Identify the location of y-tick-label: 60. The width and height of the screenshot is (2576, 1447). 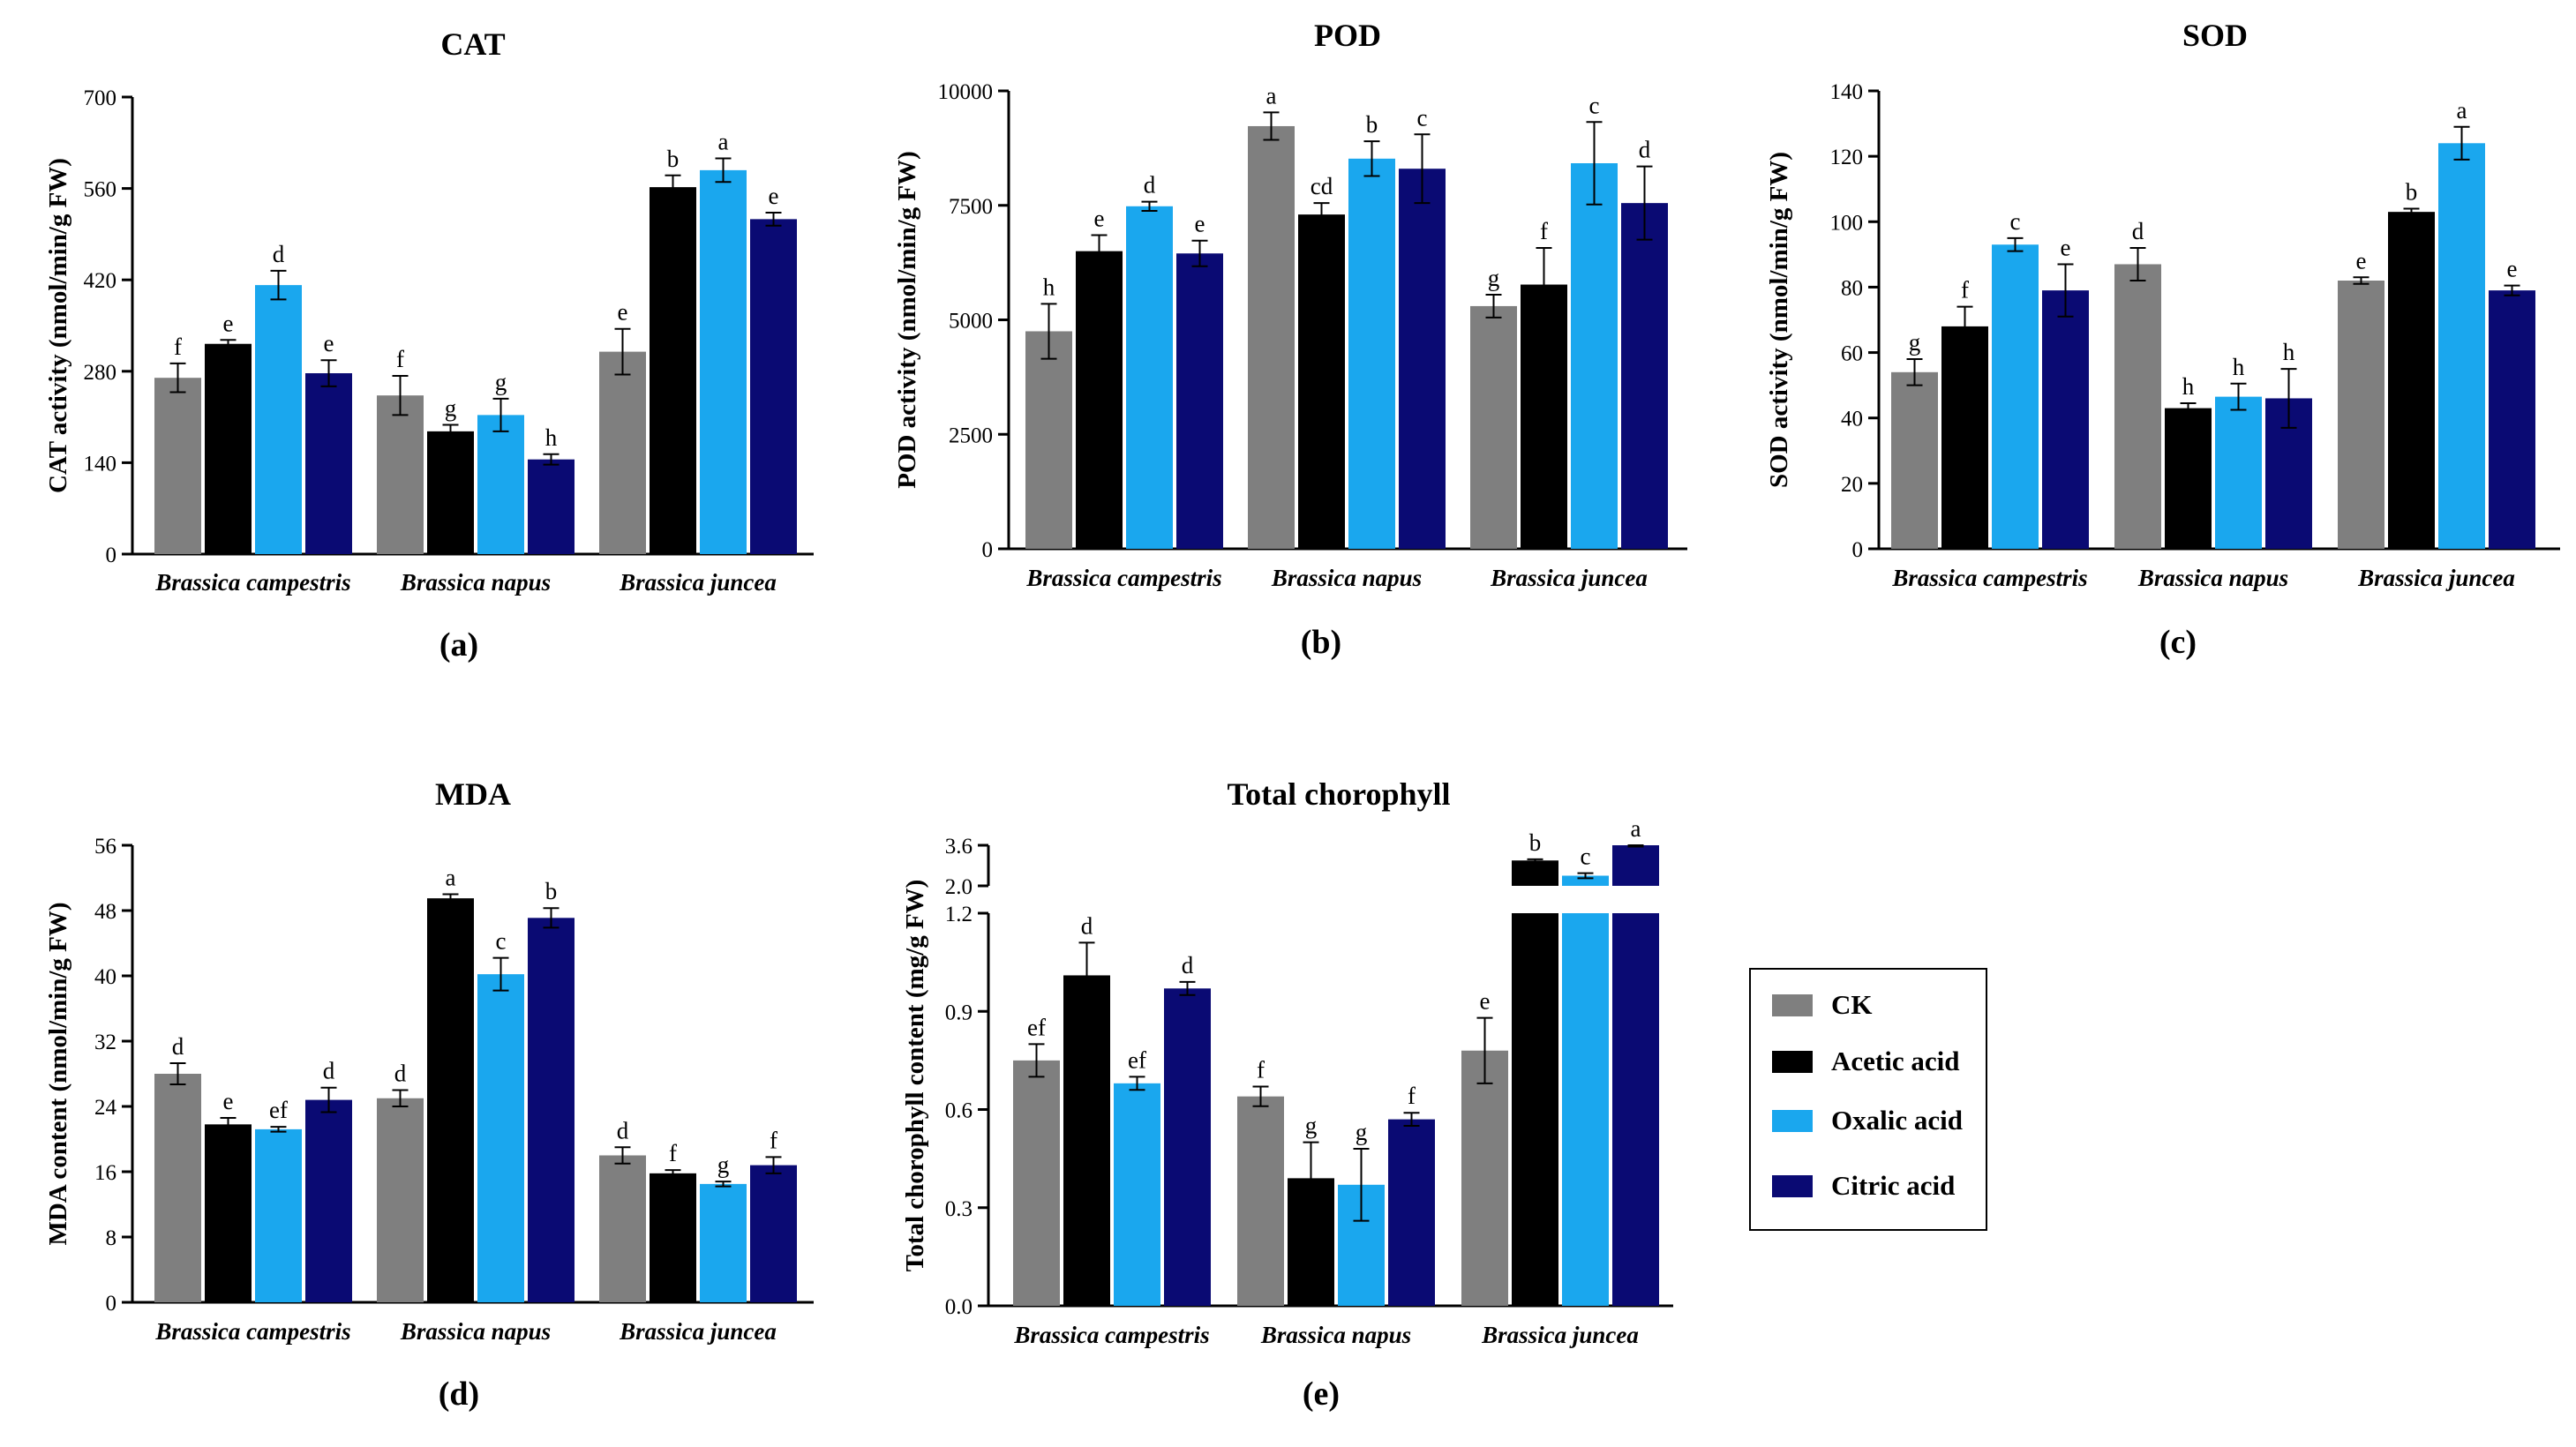
(1852, 354).